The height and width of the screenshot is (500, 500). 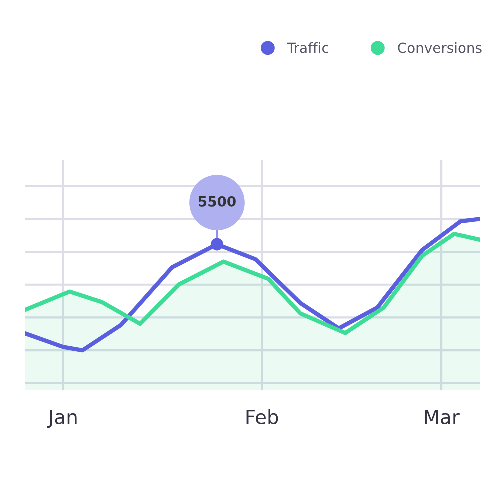 What do you see at coordinates (307, 48) in the screenshot?
I see `legend-label: Traffic` at bounding box center [307, 48].